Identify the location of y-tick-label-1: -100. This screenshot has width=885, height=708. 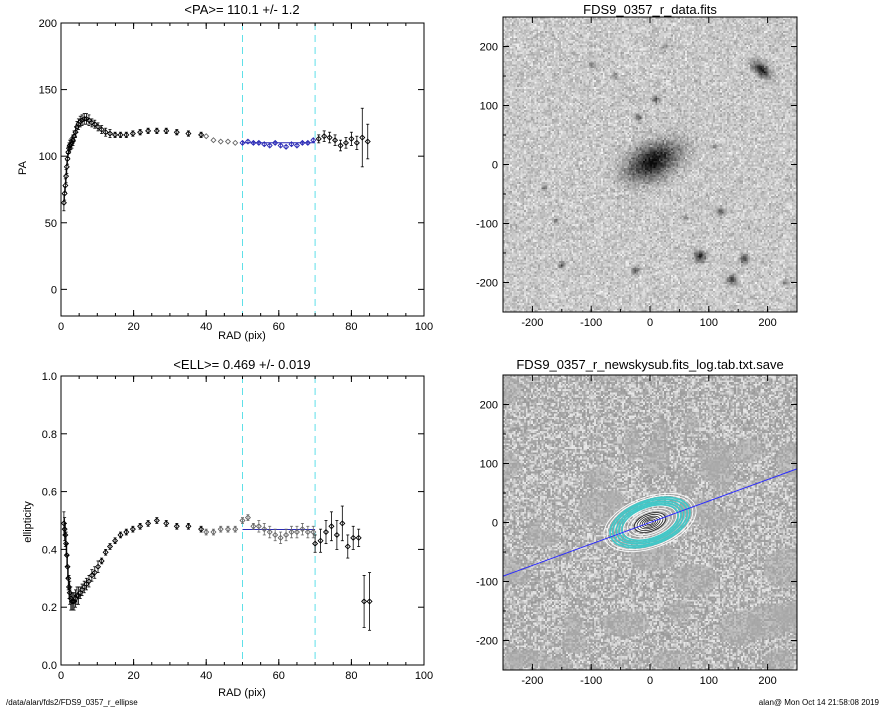
(487, 225).